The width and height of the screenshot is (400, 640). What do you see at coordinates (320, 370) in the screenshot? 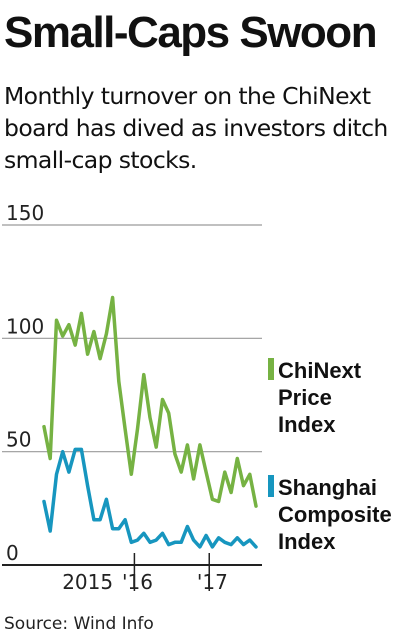
I see `legend-label-chinext-0: ChiNext` at bounding box center [320, 370].